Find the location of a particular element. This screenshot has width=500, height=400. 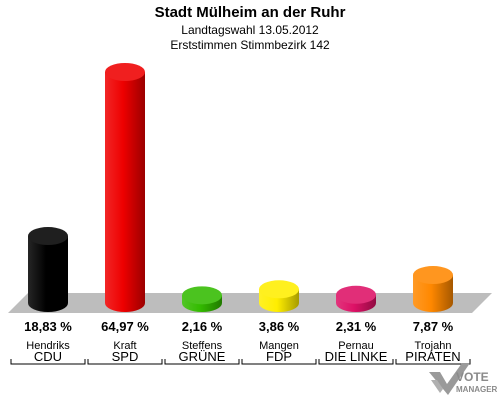

party-label-fdp: FDP is located at coordinates (279, 356).